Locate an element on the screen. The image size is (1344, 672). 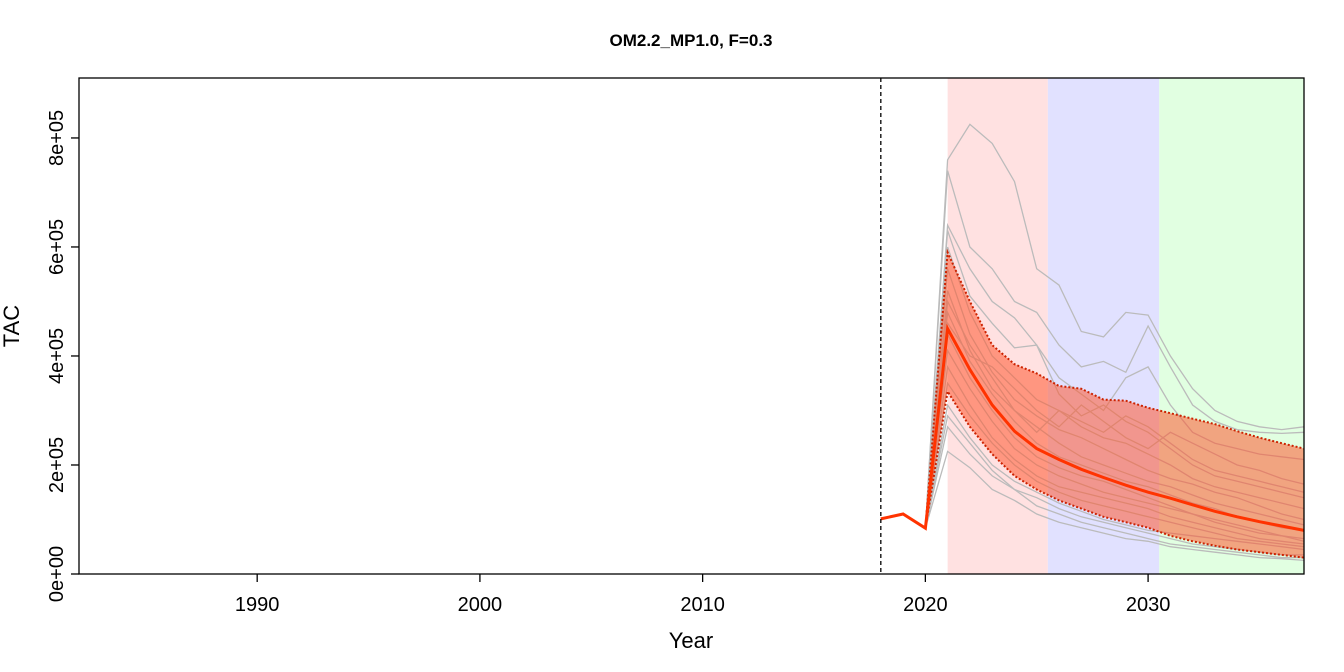
x-tick-label: 1990 is located at coordinates (257, 605).